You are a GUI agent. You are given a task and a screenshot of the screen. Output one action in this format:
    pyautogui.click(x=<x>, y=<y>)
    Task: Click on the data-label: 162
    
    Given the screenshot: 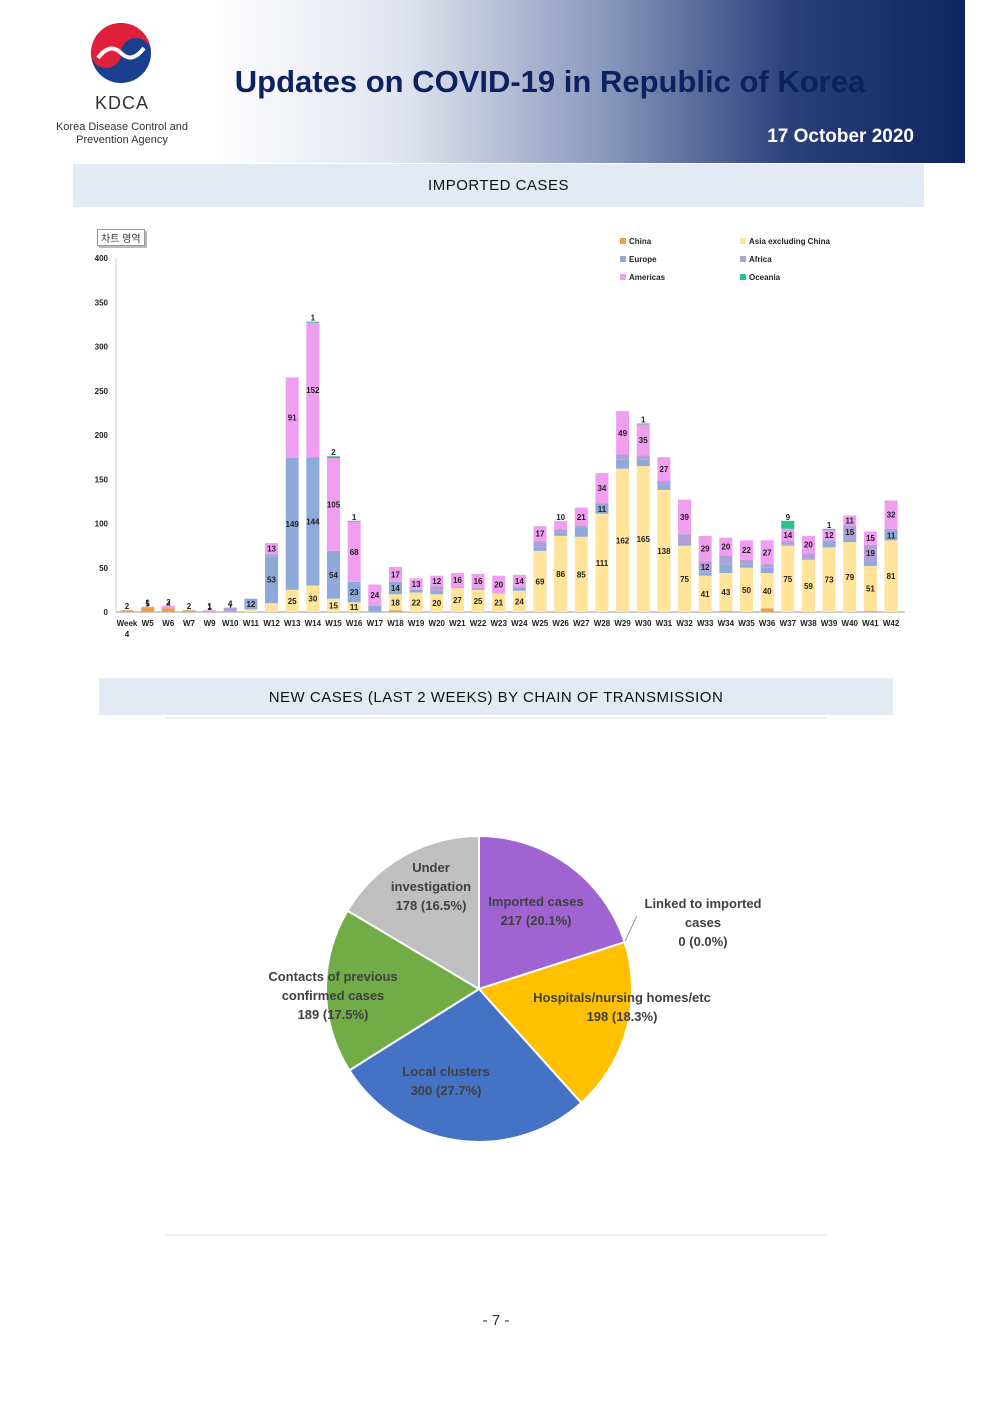 What is the action you would take?
    pyautogui.click(x=623, y=540)
    